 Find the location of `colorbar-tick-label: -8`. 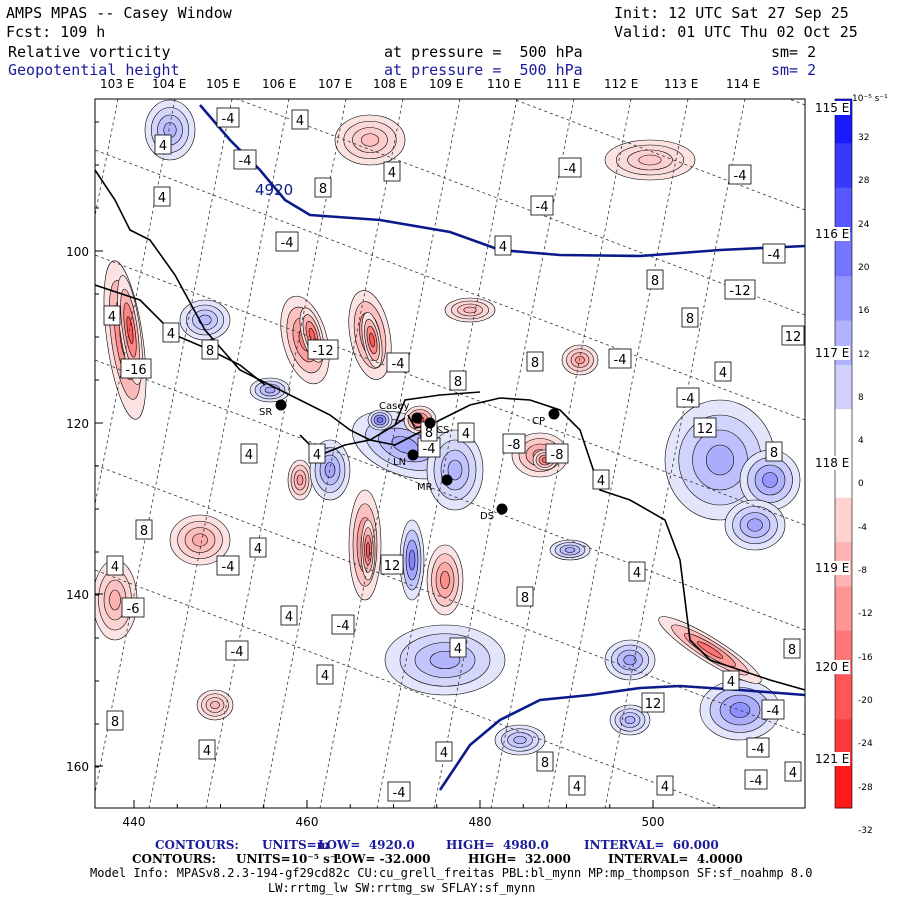

colorbar-tick-label: -8 is located at coordinates (862, 571).